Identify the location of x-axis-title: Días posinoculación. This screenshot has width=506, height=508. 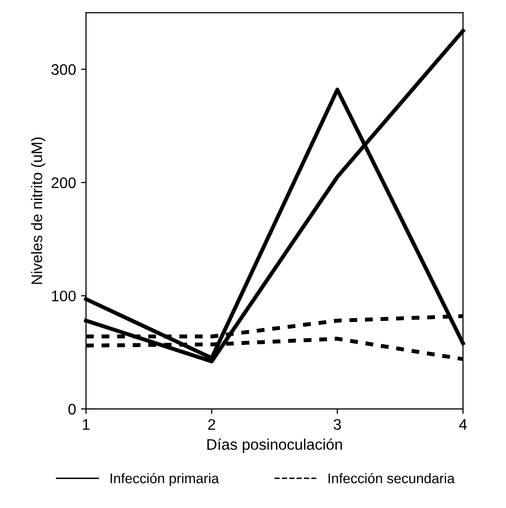
(274, 445).